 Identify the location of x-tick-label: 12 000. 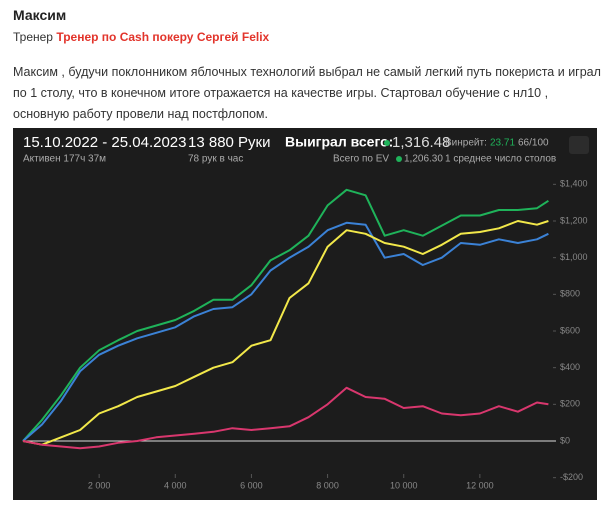
(480, 485).